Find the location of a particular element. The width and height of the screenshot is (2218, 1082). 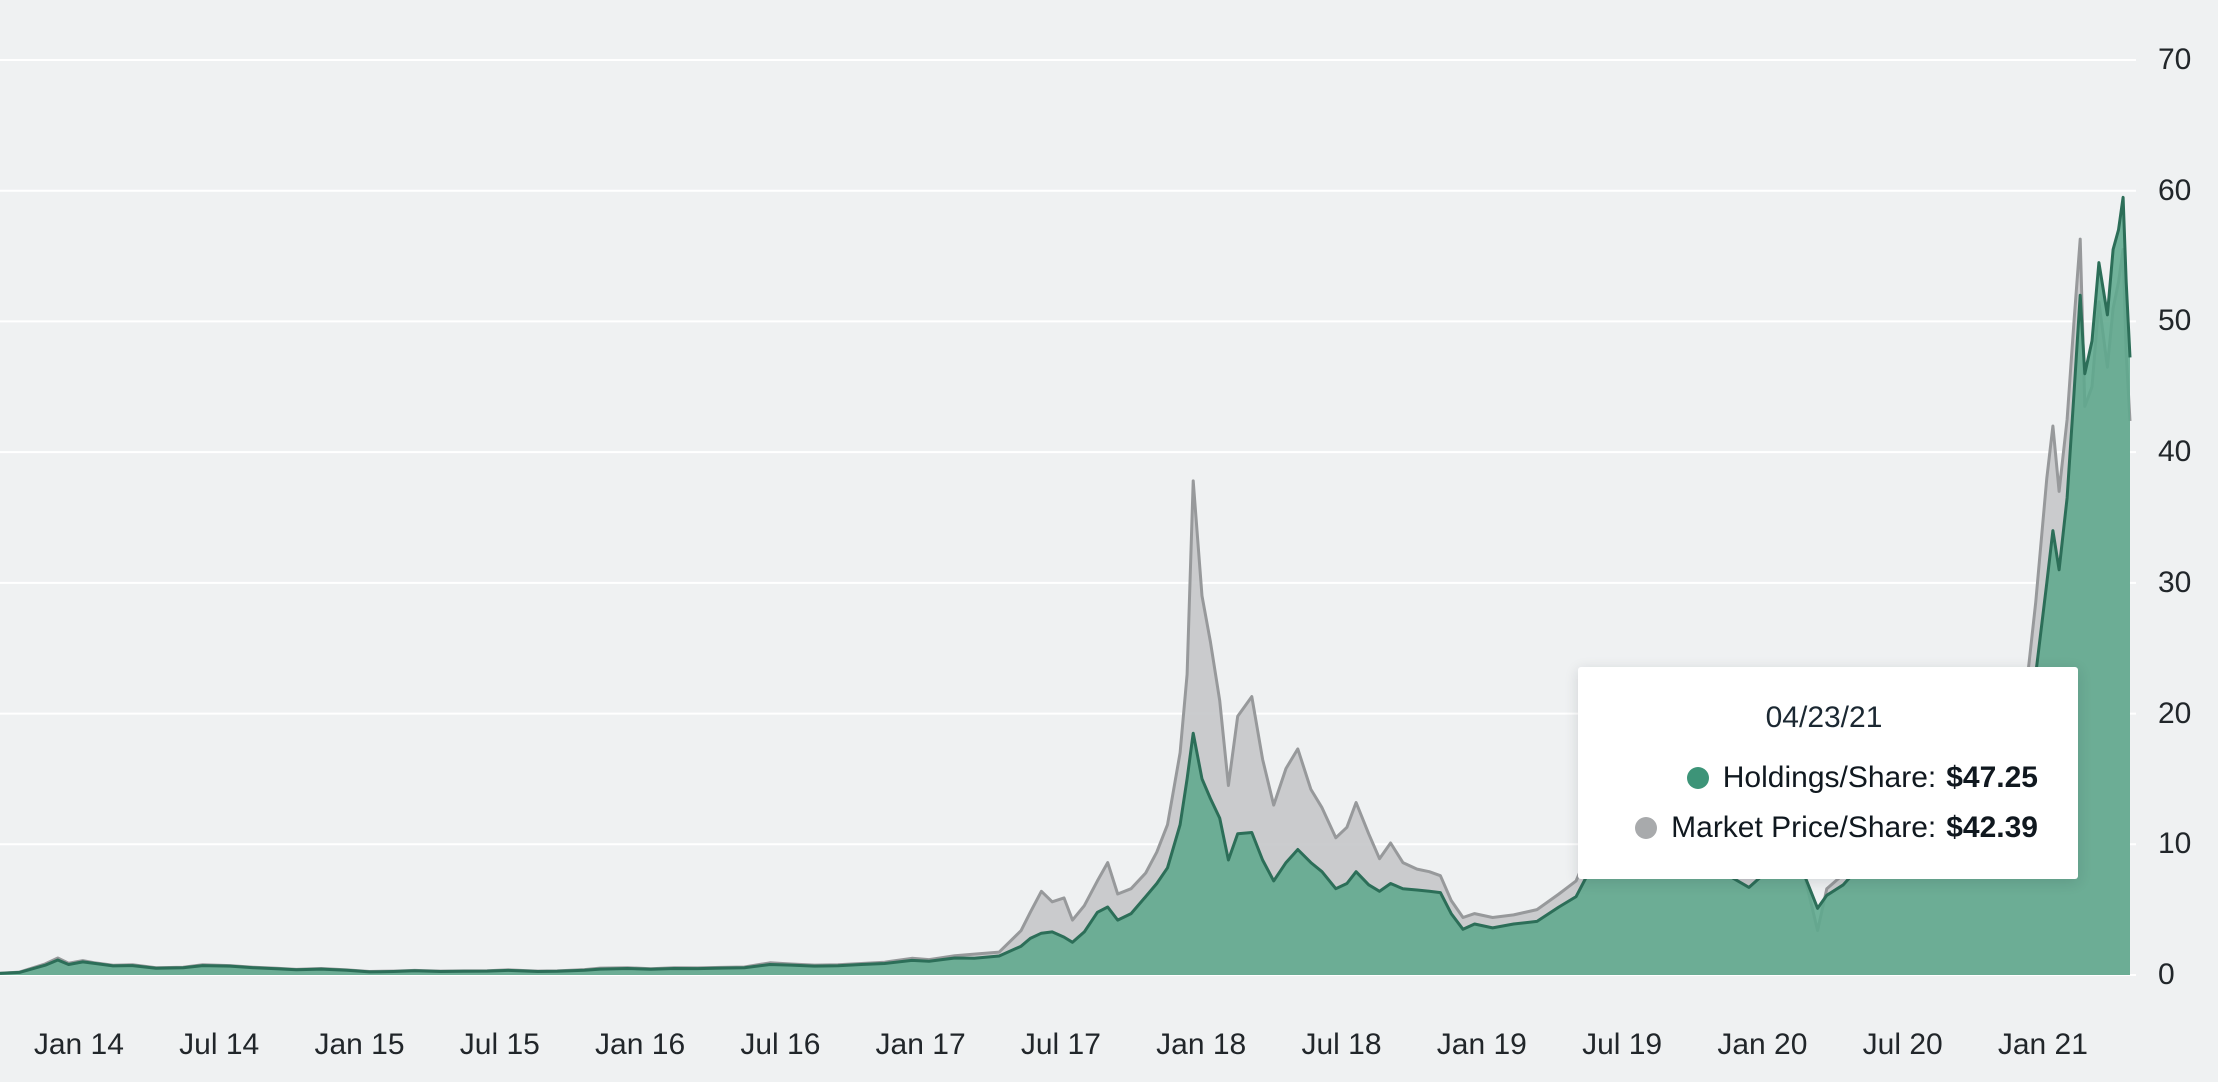

tooltip-row-market: Market Price/Share: $42.39 is located at coordinates (1824, 828).